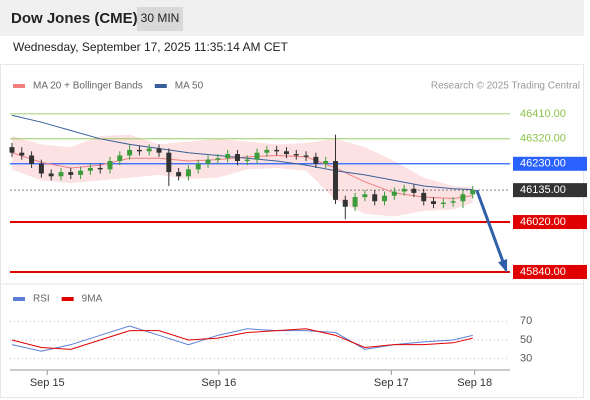  What do you see at coordinates (543, 272) in the screenshot?
I see `level-label: 45840.00` at bounding box center [543, 272].